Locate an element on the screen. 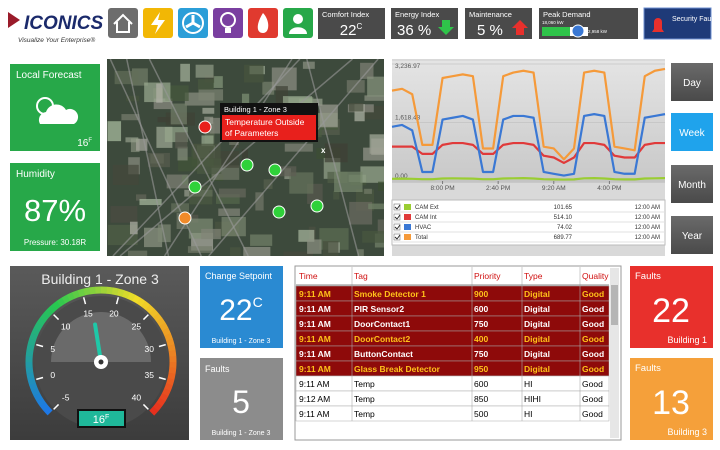 Image resolution: width=720 pixels, height=450 pixels. gauge-tick-label: 0 is located at coordinates (52, 375).